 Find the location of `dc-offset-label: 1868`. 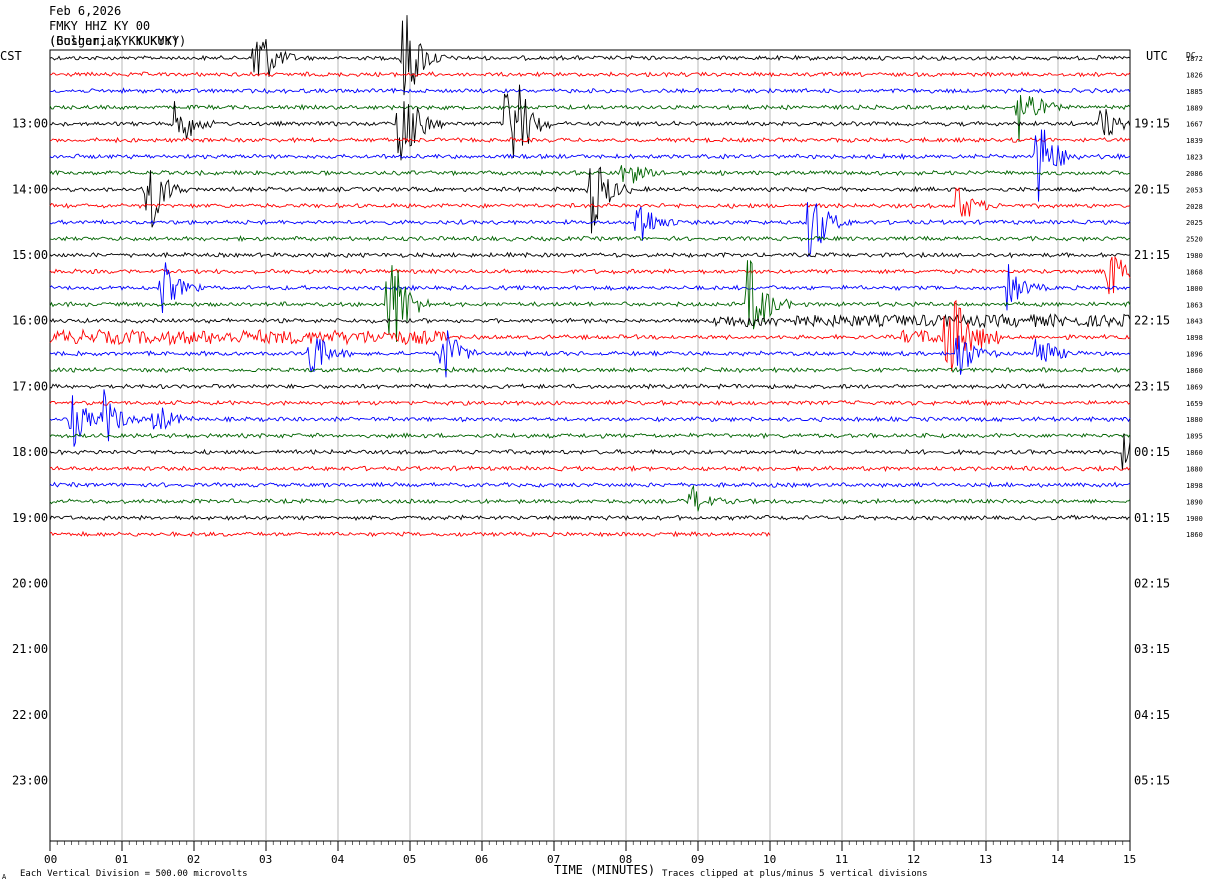

dc-offset-label: 1868 is located at coordinates (1194, 272).